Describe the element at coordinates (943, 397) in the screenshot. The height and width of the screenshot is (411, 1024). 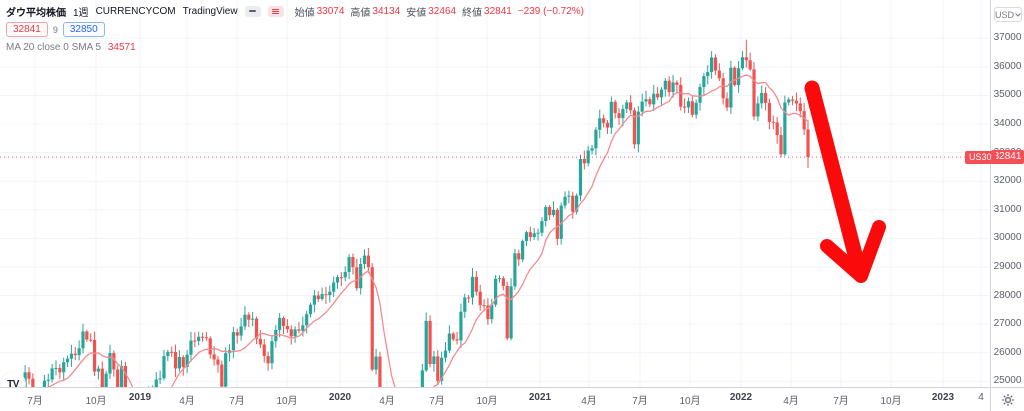
I see `time-tick-label: 2023` at that location.